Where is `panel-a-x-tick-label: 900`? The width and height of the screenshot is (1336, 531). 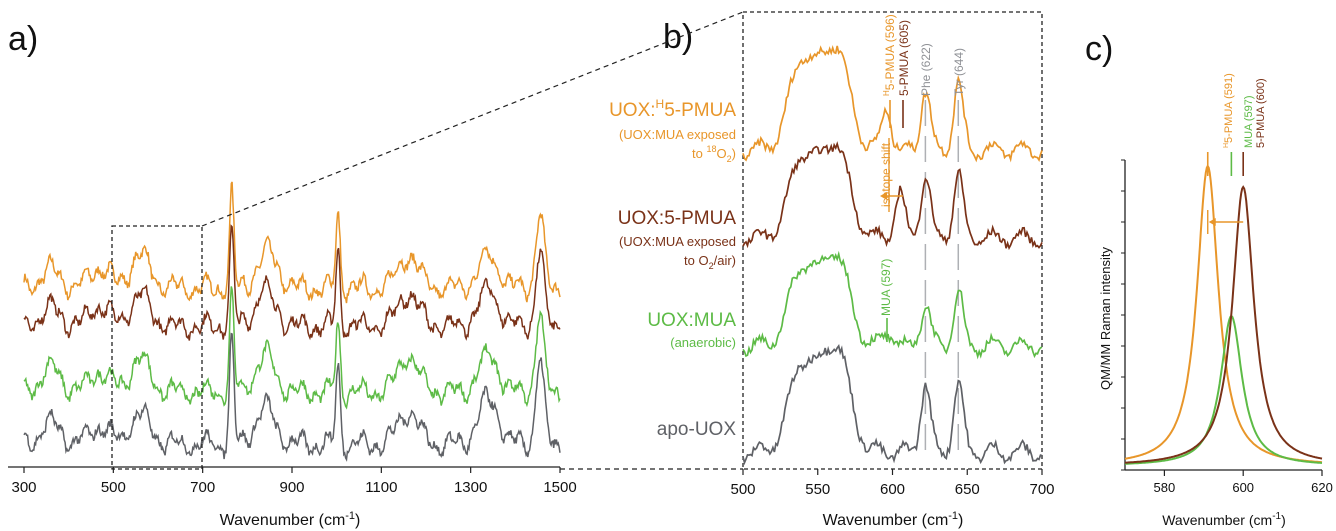 panel-a-x-tick-label: 900 is located at coordinates (291, 487).